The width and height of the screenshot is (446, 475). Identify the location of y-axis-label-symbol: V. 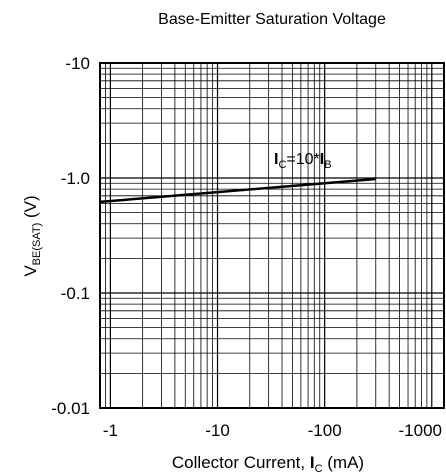
(30, 271).